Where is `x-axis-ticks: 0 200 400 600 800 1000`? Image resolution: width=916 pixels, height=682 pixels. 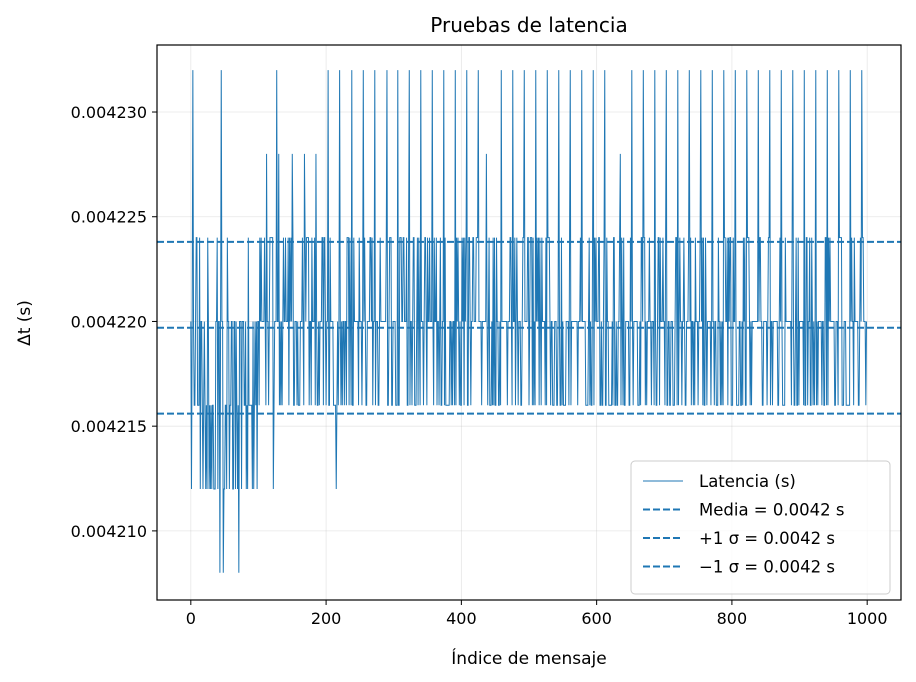 x-axis-ticks: 0 200 400 600 800 1000 is located at coordinates (537, 614).